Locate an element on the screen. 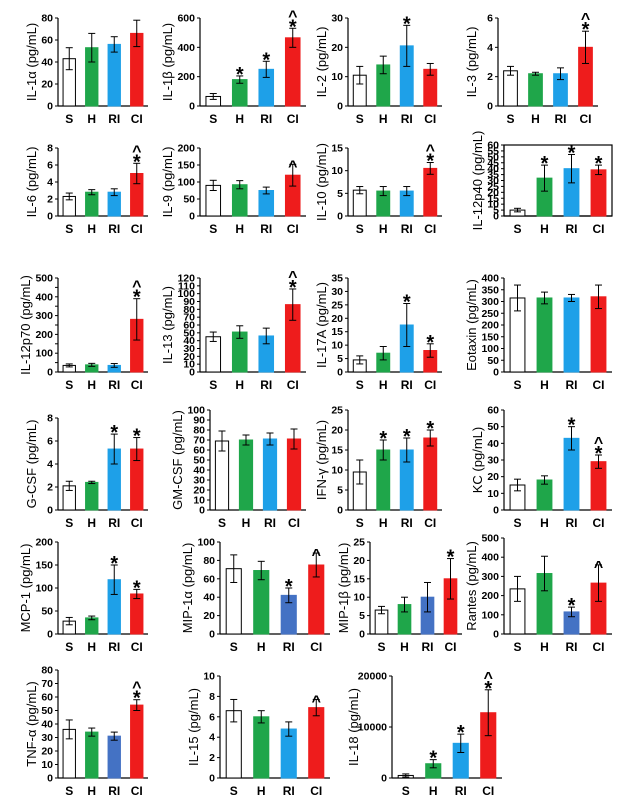 Image resolution: width=625 pixels, height=807 pixels. y-tick-label: 4 is located at coordinates (50, 465).